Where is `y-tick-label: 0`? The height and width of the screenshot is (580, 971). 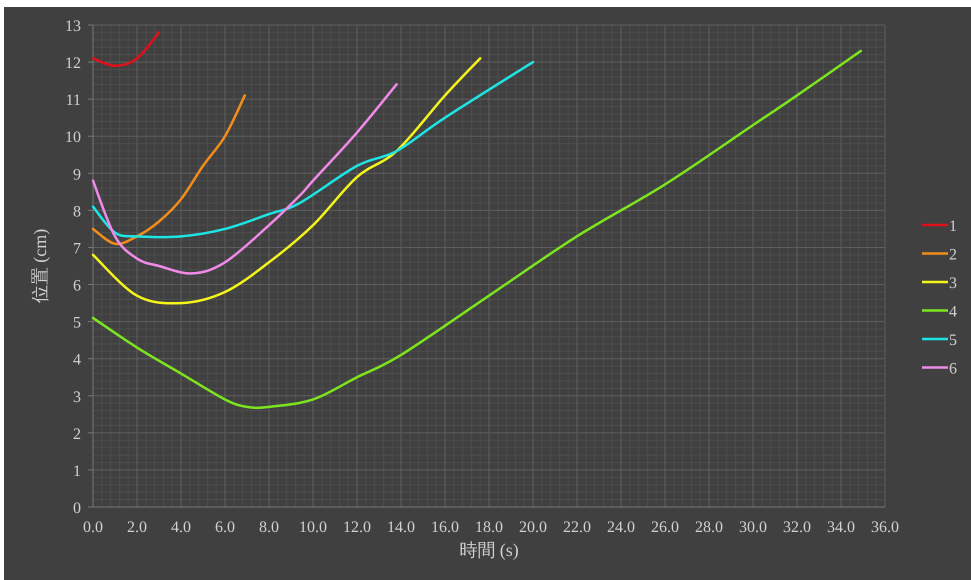 y-tick-label: 0 is located at coordinates (77, 508).